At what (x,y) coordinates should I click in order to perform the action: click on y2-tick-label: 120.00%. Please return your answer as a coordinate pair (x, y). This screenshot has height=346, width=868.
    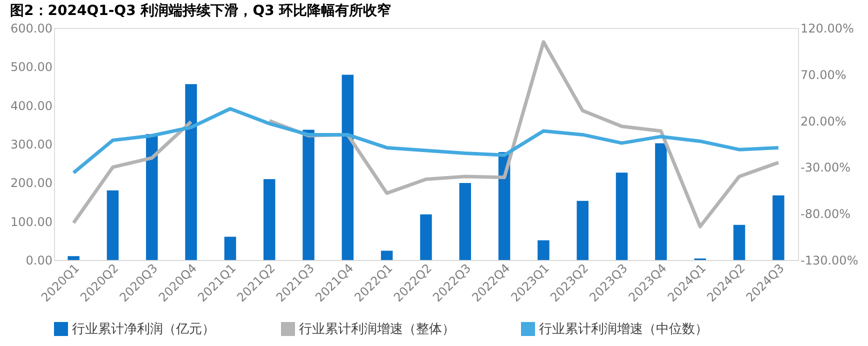
    Looking at the image, I should click on (827, 29).